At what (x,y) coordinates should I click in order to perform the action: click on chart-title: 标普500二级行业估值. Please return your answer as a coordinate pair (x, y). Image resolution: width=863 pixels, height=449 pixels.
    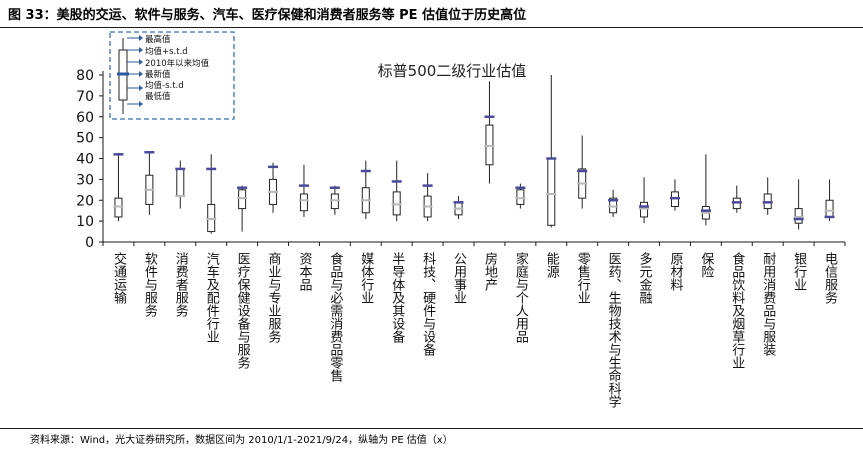
    Looking at the image, I should click on (452, 71).